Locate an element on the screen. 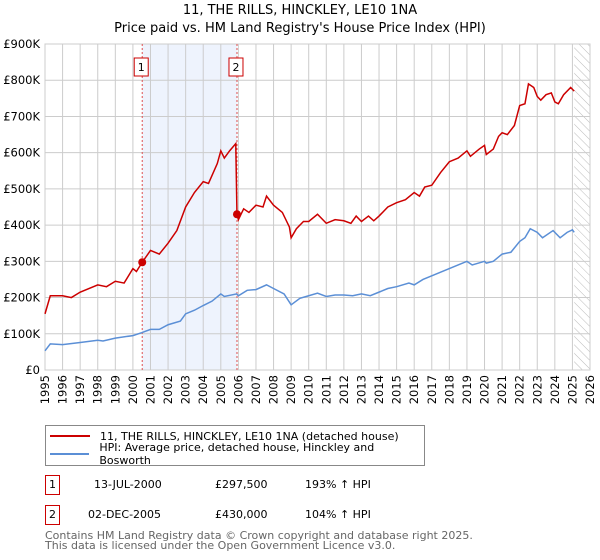 Image resolution: width=600 pixels, height=560 pixels. legend-swatch-red is located at coordinates (70, 436).